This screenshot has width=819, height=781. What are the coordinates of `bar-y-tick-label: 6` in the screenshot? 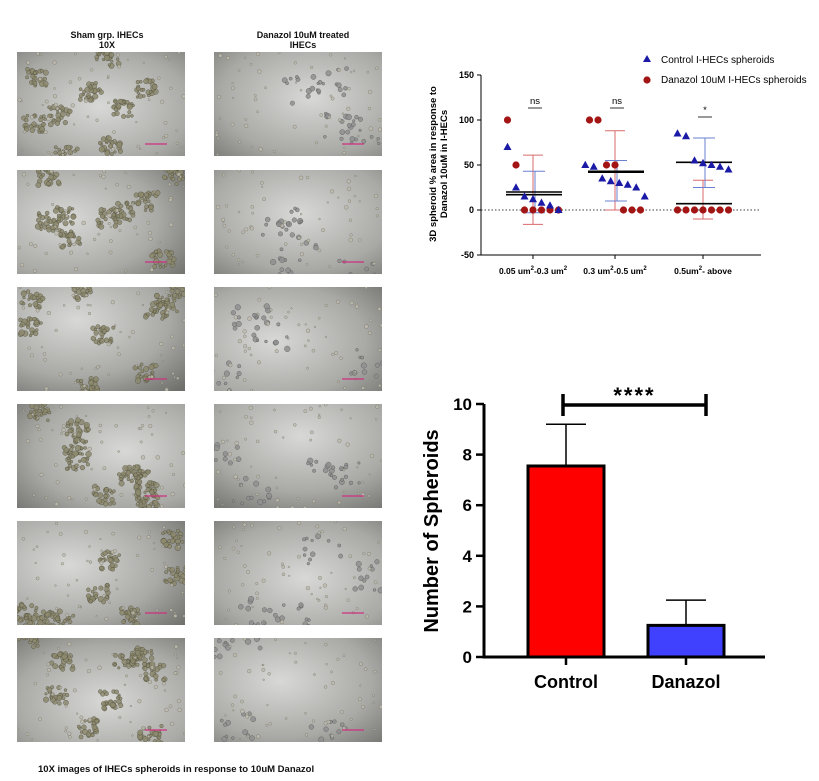 It's located at (467, 505).